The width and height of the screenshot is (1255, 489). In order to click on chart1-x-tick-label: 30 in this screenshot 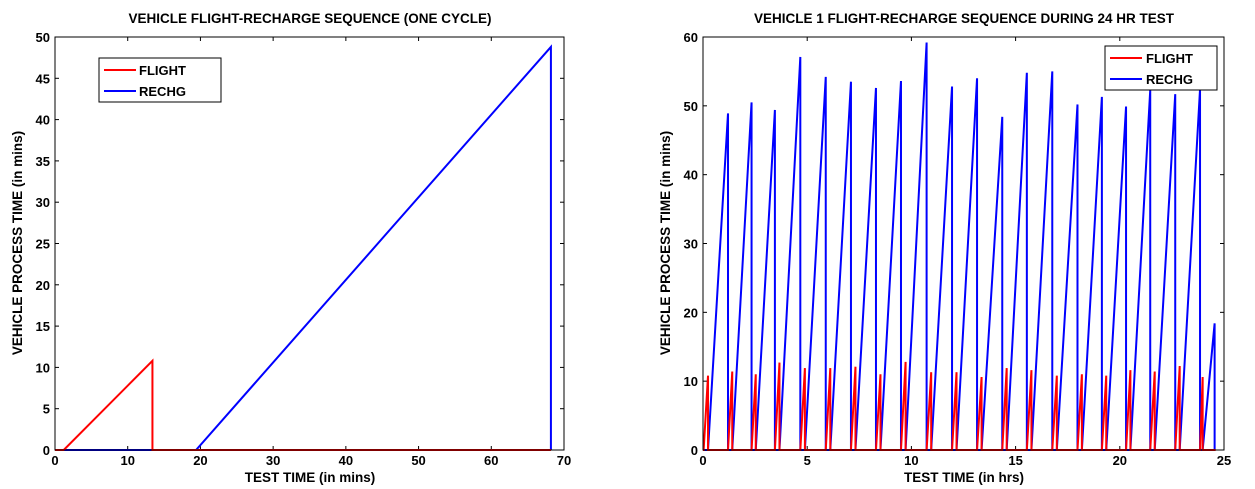, I will do `click(273, 460)`.